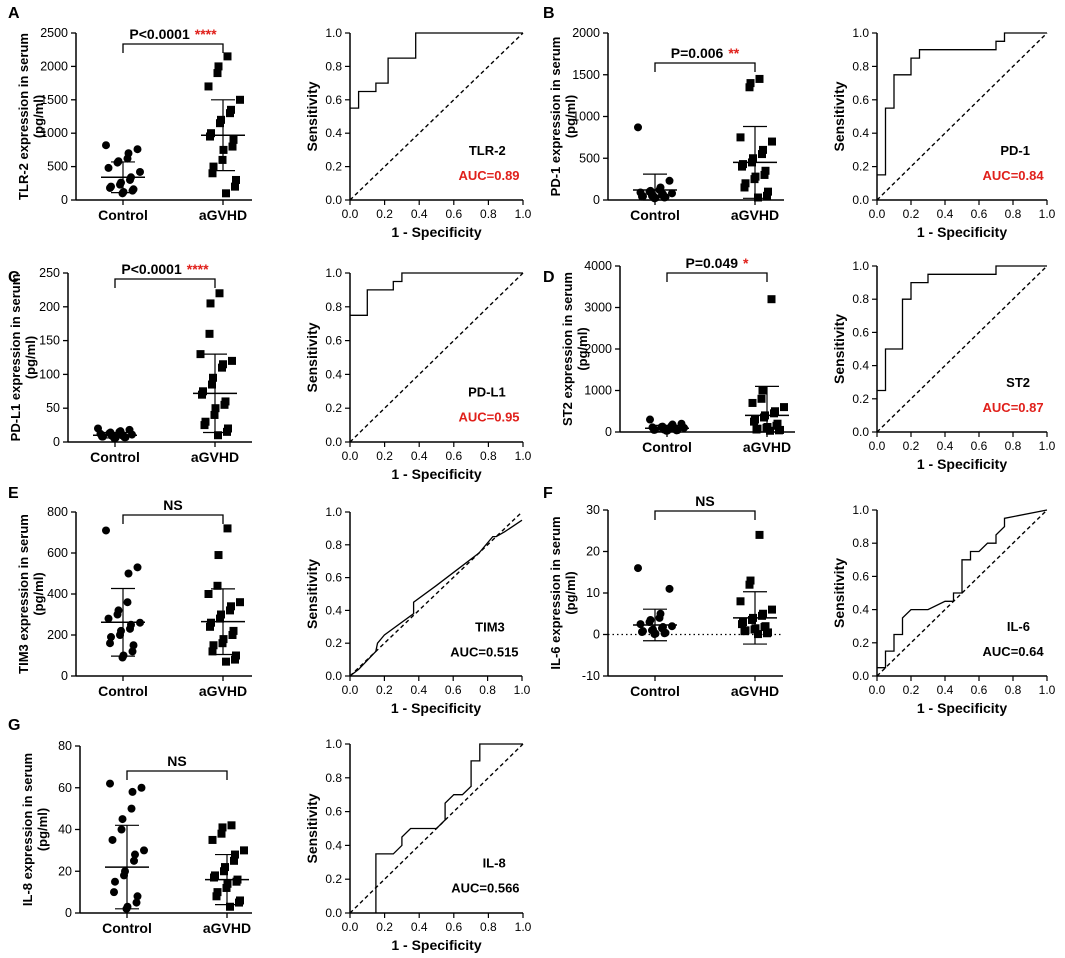 The height and width of the screenshot is (958, 1065). I want to click on significance-stars: *, so click(746, 263).